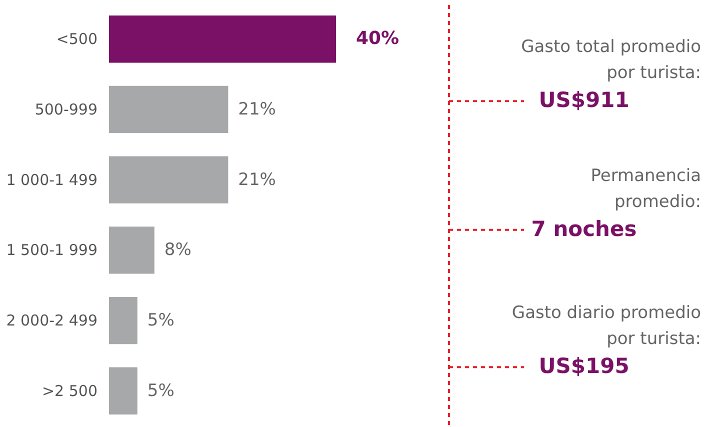 This screenshot has width=724, height=427. Describe the element at coordinates (584, 366) in the screenshot. I see `text: US$195` at that location.